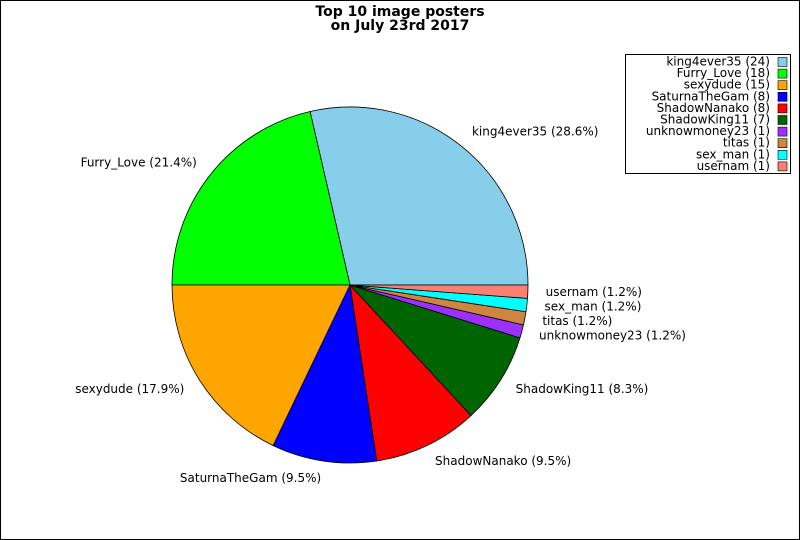 The image size is (800, 540). I want to click on slice-label: Furry_Love (21.4%), so click(139, 163).